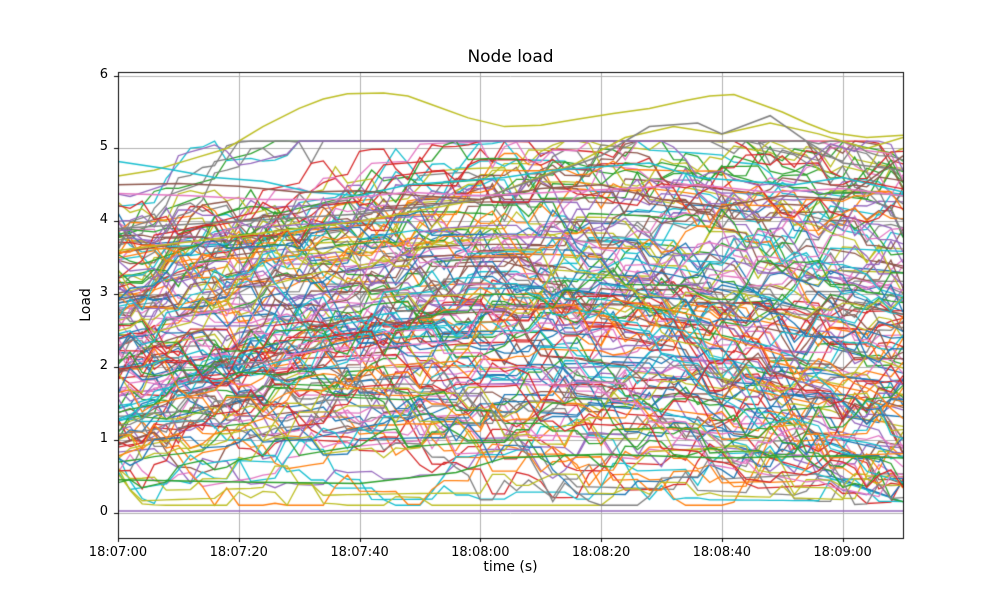  What do you see at coordinates (103, 438) in the screenshot?
I see `y-tick-label: 1` at bounding box center [103, 438].